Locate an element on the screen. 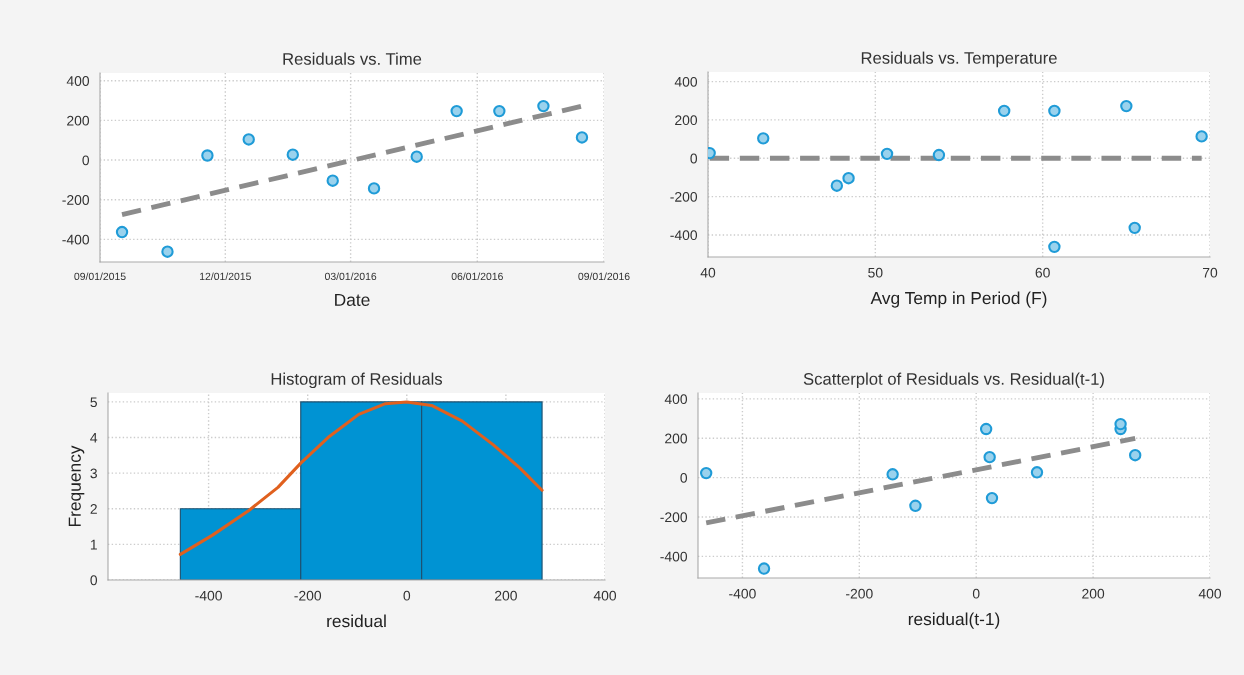 Image resolution: width=1244 pixels, height=675 pixels. x-tick-label: 03/01/2016 is located at coordinates (350, 276).